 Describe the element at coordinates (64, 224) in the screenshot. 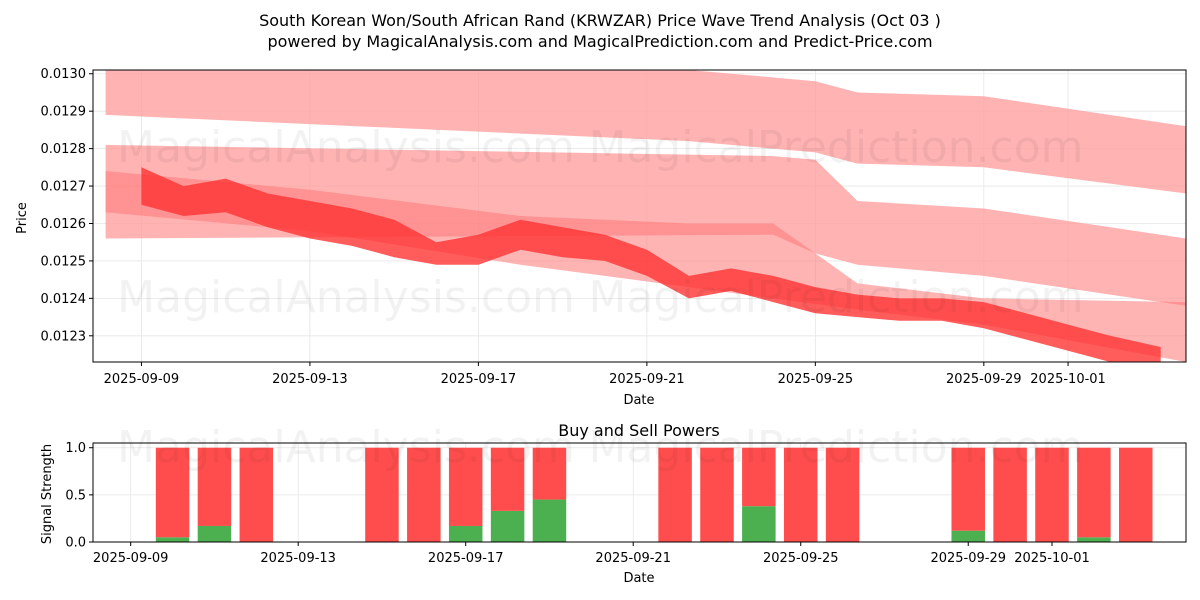

I see `price-y-tick-label: 0.0126` at that location.